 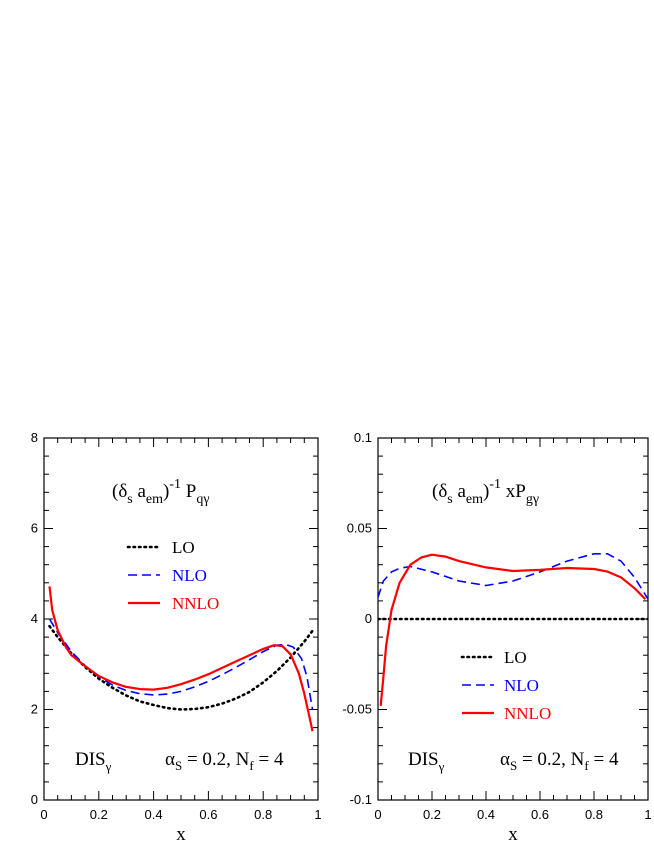 I want to click on panel-title: (δs aem)-1 Pqγ, so click(x=161, y=492).